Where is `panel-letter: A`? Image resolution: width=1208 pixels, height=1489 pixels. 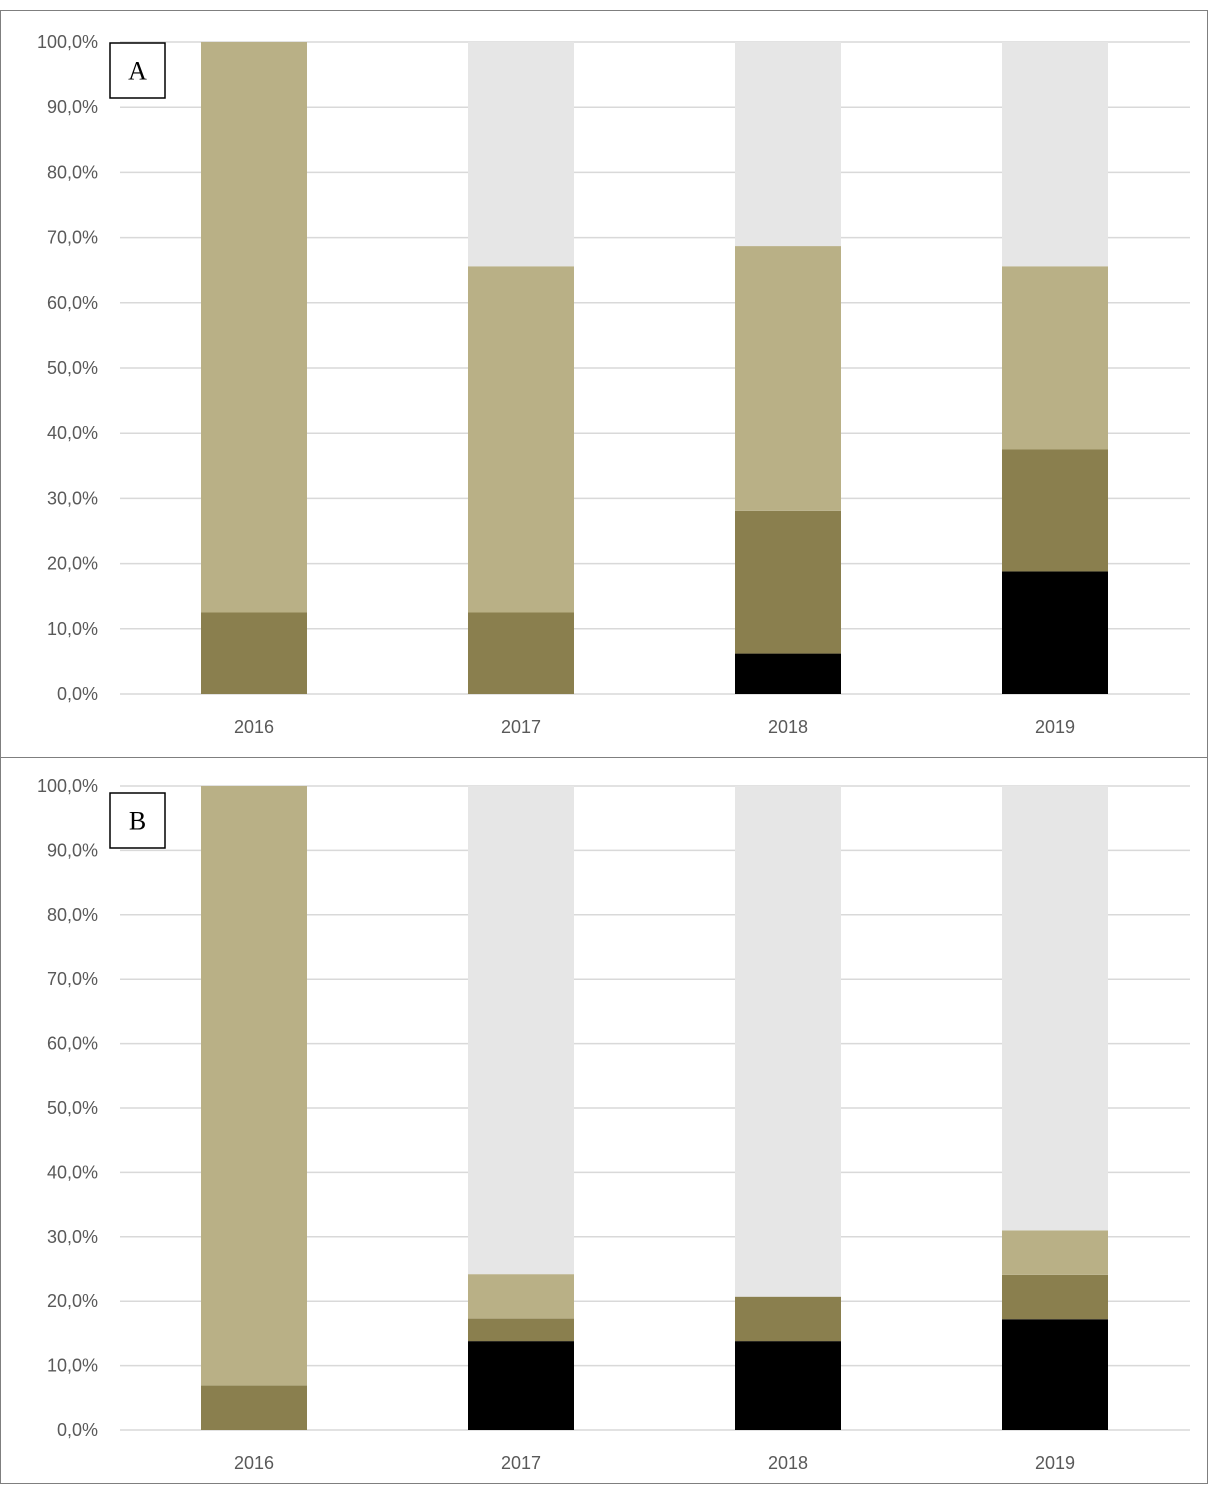
panel-letter: A is located at coordinates (137, 71).